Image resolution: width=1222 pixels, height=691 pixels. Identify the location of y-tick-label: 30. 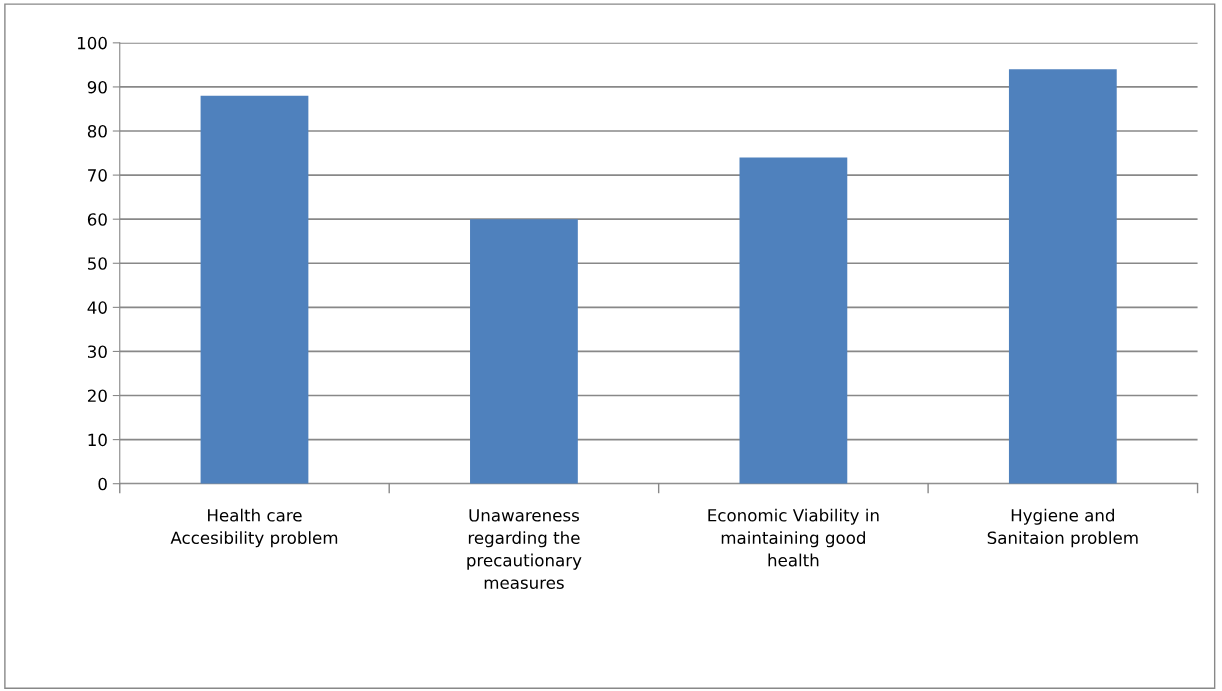
(97, 352).